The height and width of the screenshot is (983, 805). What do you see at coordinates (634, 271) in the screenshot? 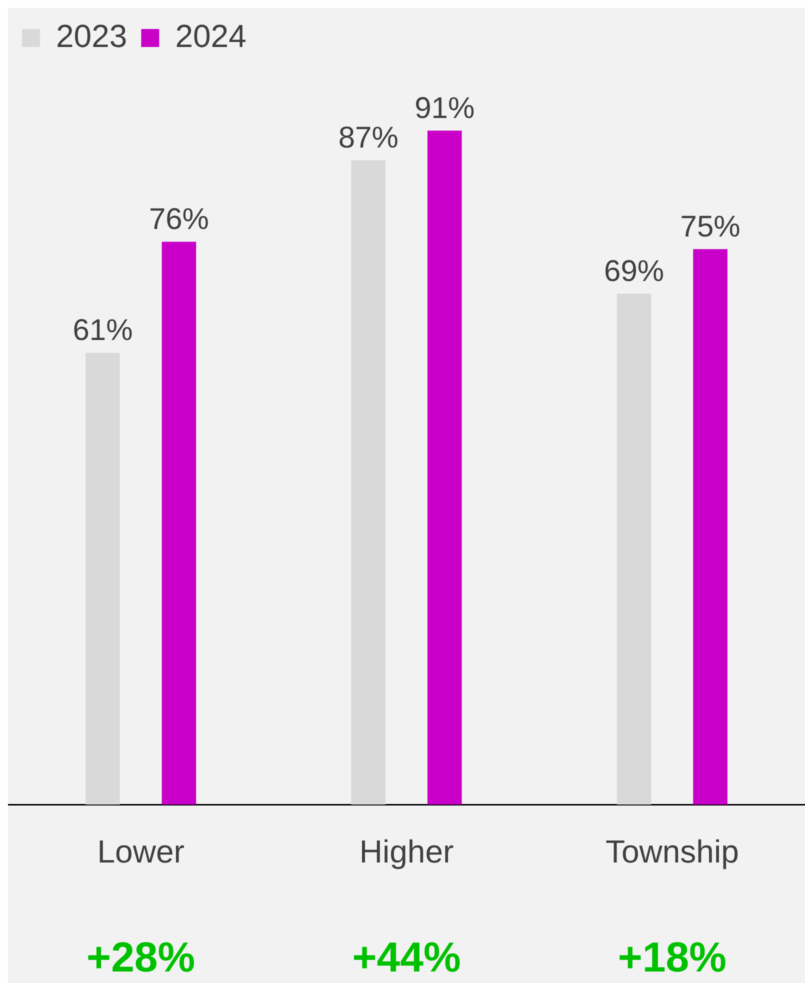
I see `data-label: 69%` at bounding box center [634, 271].